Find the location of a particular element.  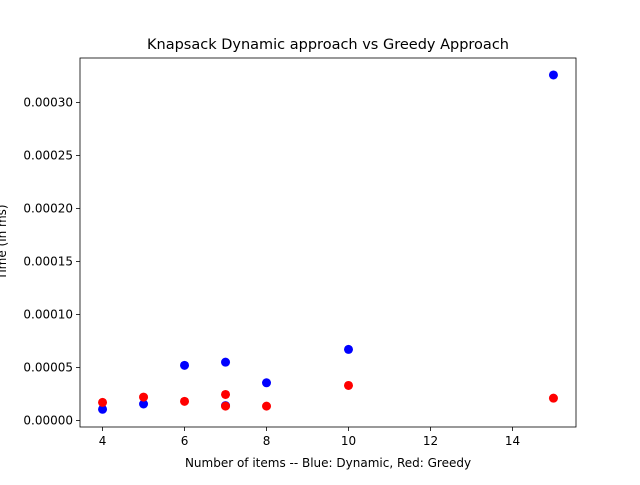

y-tick-label: 0.00000 is located at coordinates (48, 420).